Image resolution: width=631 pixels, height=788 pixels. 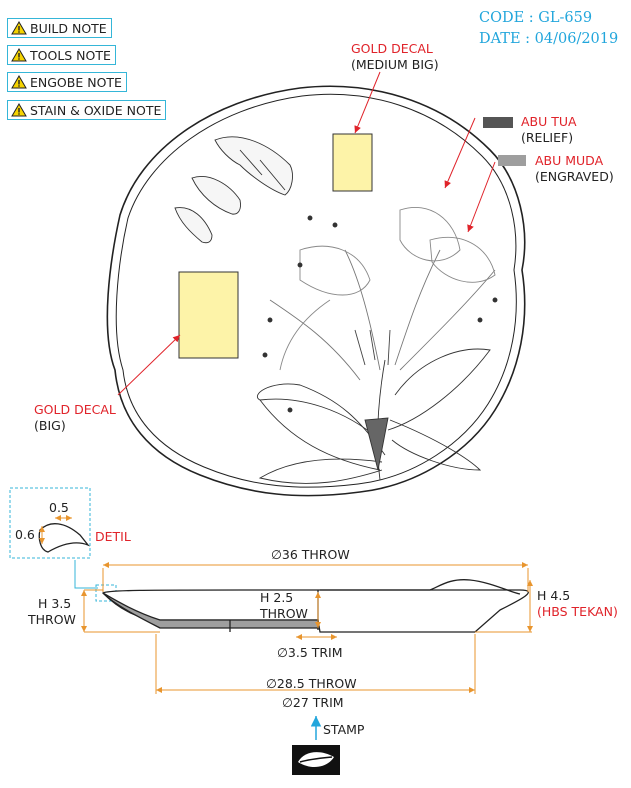 I want to click on detail-box, so click(x=50, y=523).